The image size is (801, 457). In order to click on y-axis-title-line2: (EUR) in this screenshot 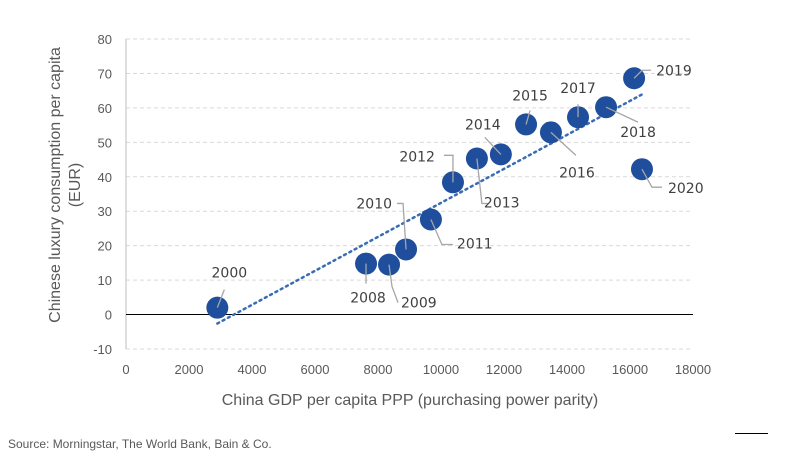, I will do `click(75, 185)`.